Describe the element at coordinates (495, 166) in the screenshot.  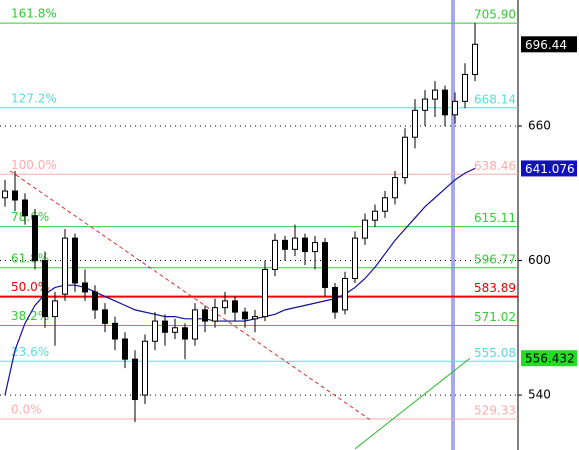
I see `fib-value: 638.46` at that location.